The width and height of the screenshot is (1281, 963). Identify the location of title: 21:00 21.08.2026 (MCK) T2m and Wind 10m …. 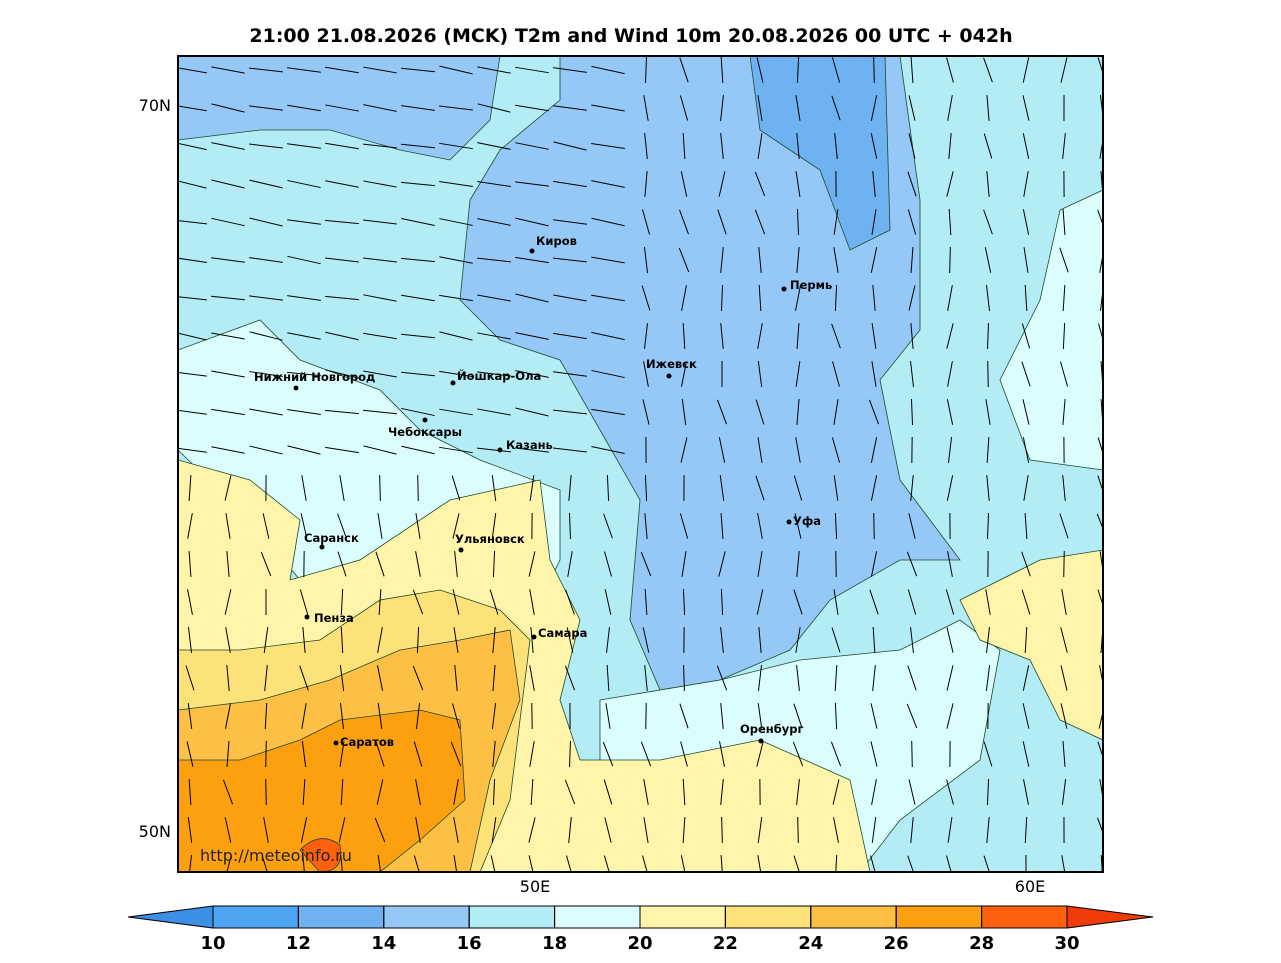
(630, 36).